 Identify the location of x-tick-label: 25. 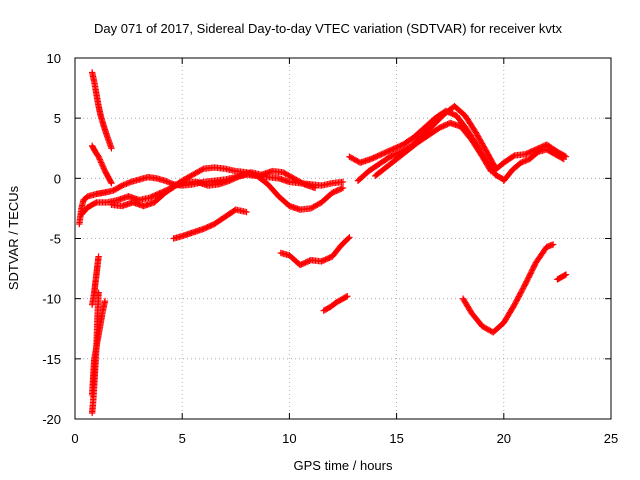
(611, 438).